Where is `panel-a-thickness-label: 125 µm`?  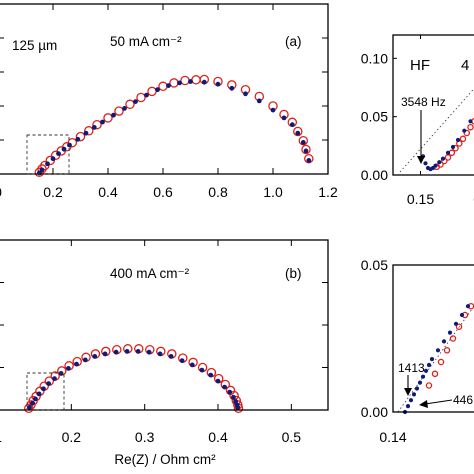
panel-a-thickness-label: 125 µm is located at coordinates (34, 45).